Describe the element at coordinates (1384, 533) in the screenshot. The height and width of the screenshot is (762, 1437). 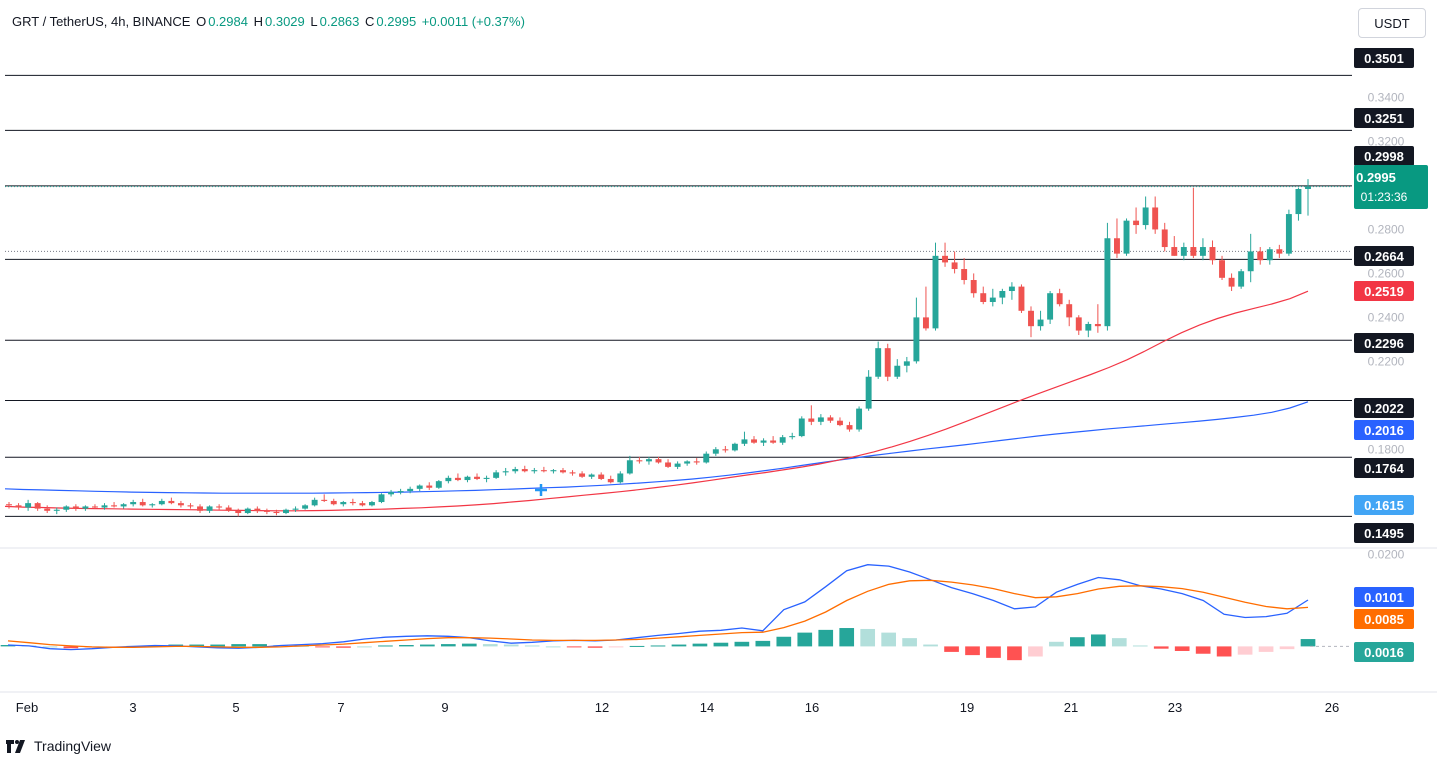
I see `level-badge: 0.1495` at that location.